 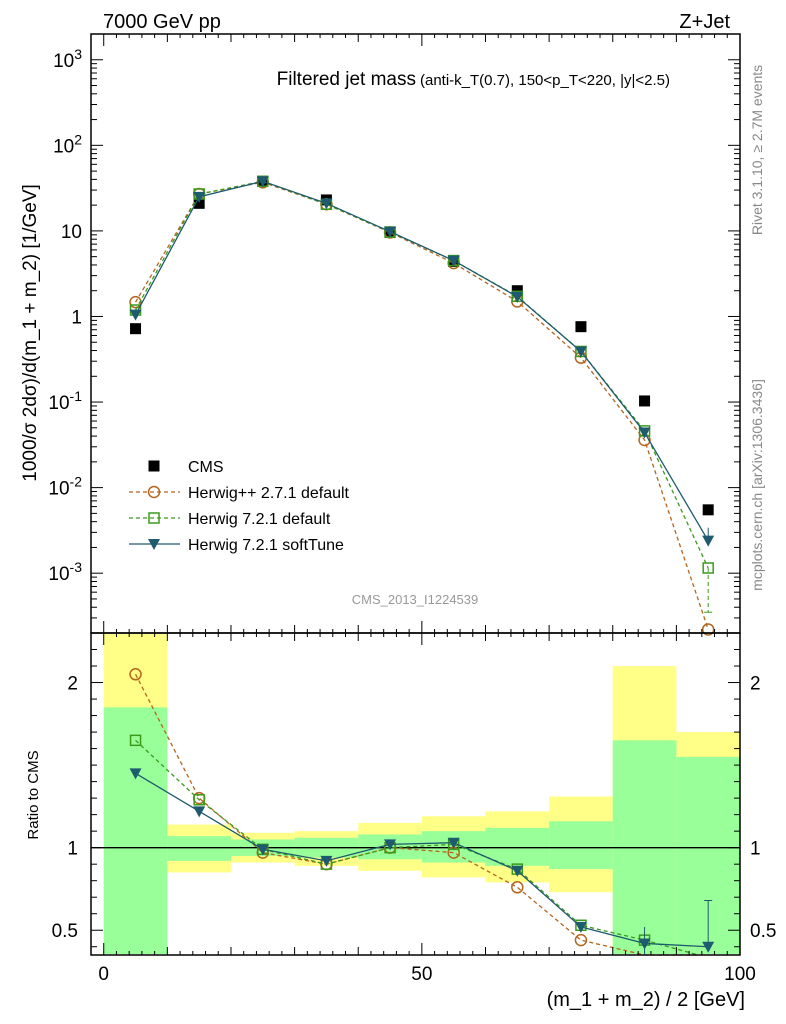 What do you see at coordinates (757, 485) in the screenshot?
I see `mcplots-label: mcplots.cern.ch [arXiv:1306.3436]` at bounding box center [757, 485].